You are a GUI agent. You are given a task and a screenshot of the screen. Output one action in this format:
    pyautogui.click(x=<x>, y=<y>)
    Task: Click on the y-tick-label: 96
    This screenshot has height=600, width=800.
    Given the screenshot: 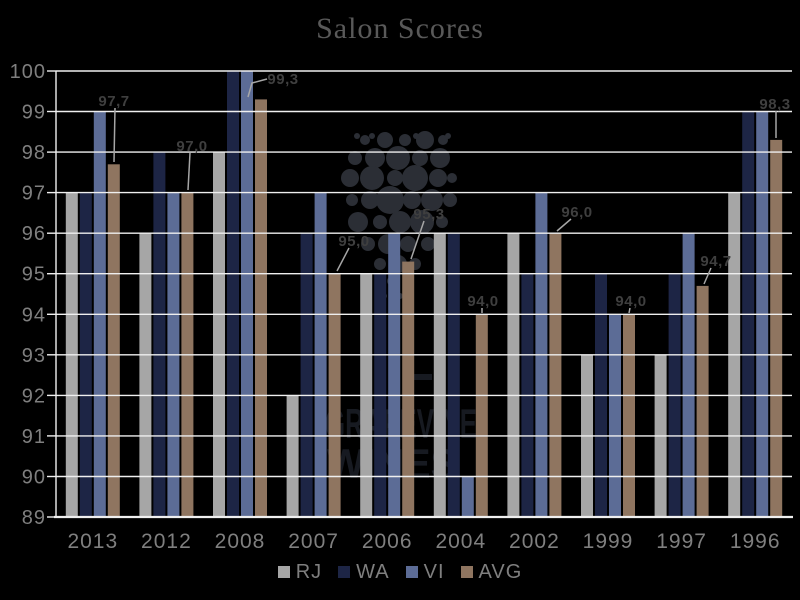 What is the action you would take?
    pyautogui.click(x=34, y=234)
    